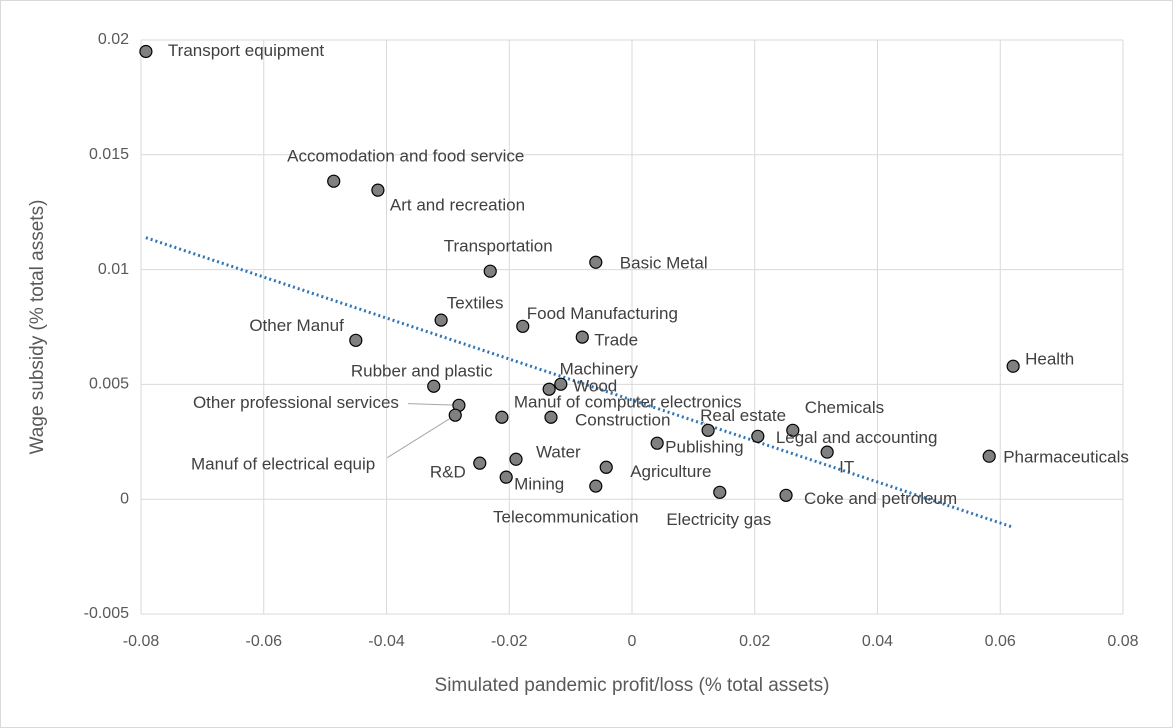 The width and height of the screenshot is (1173, 728). I want to click on point-label: Textiles, so click(475, 303).